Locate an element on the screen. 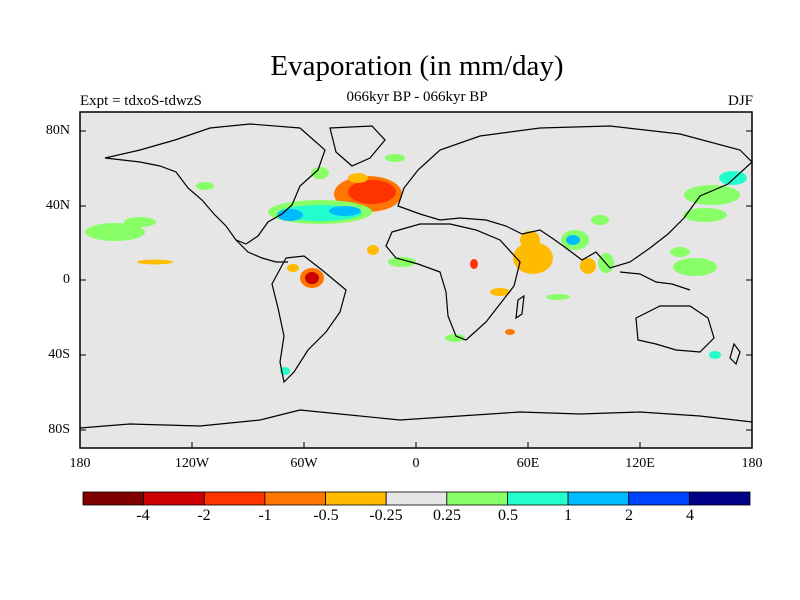 This screenshot has height=600, width=800. coastline-africa is located at coordinates (453, 282).